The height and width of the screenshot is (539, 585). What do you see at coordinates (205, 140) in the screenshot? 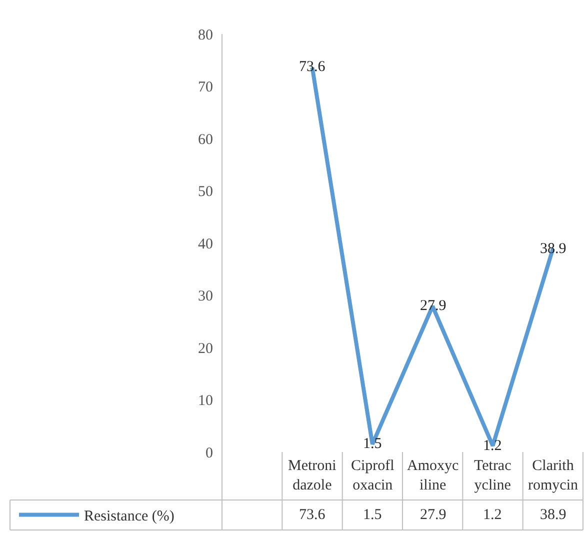
I see `y-tick-label: 60` at bounding box center [205, 140].